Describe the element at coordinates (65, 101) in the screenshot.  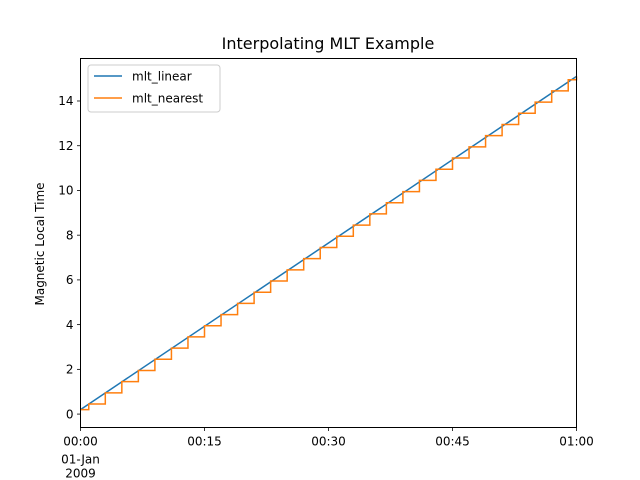
I see `y-tick-label: 14` at that location.